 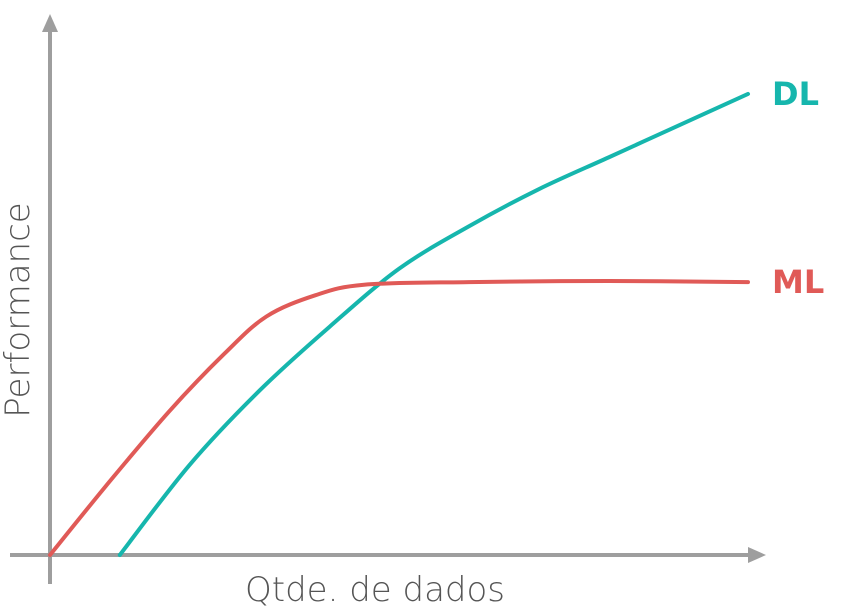 What do you see at coordinates (798, 282) in the screenshot?
I see `series-label-ml: ML` at bounding box center [798, 282].